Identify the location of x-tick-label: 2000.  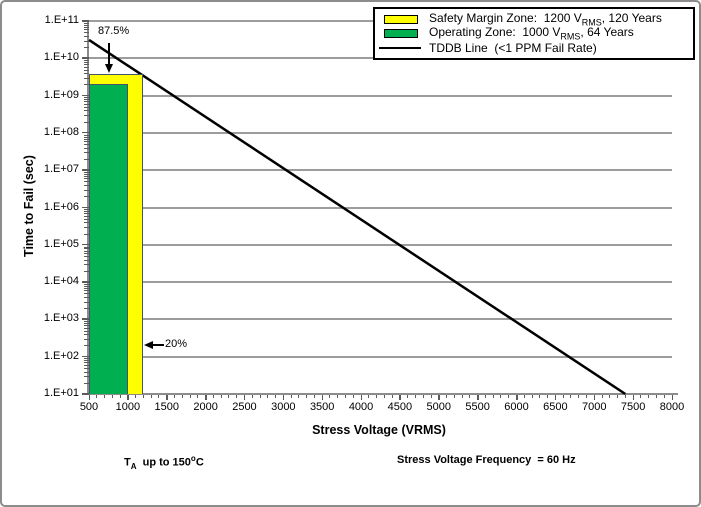
(205, 407).